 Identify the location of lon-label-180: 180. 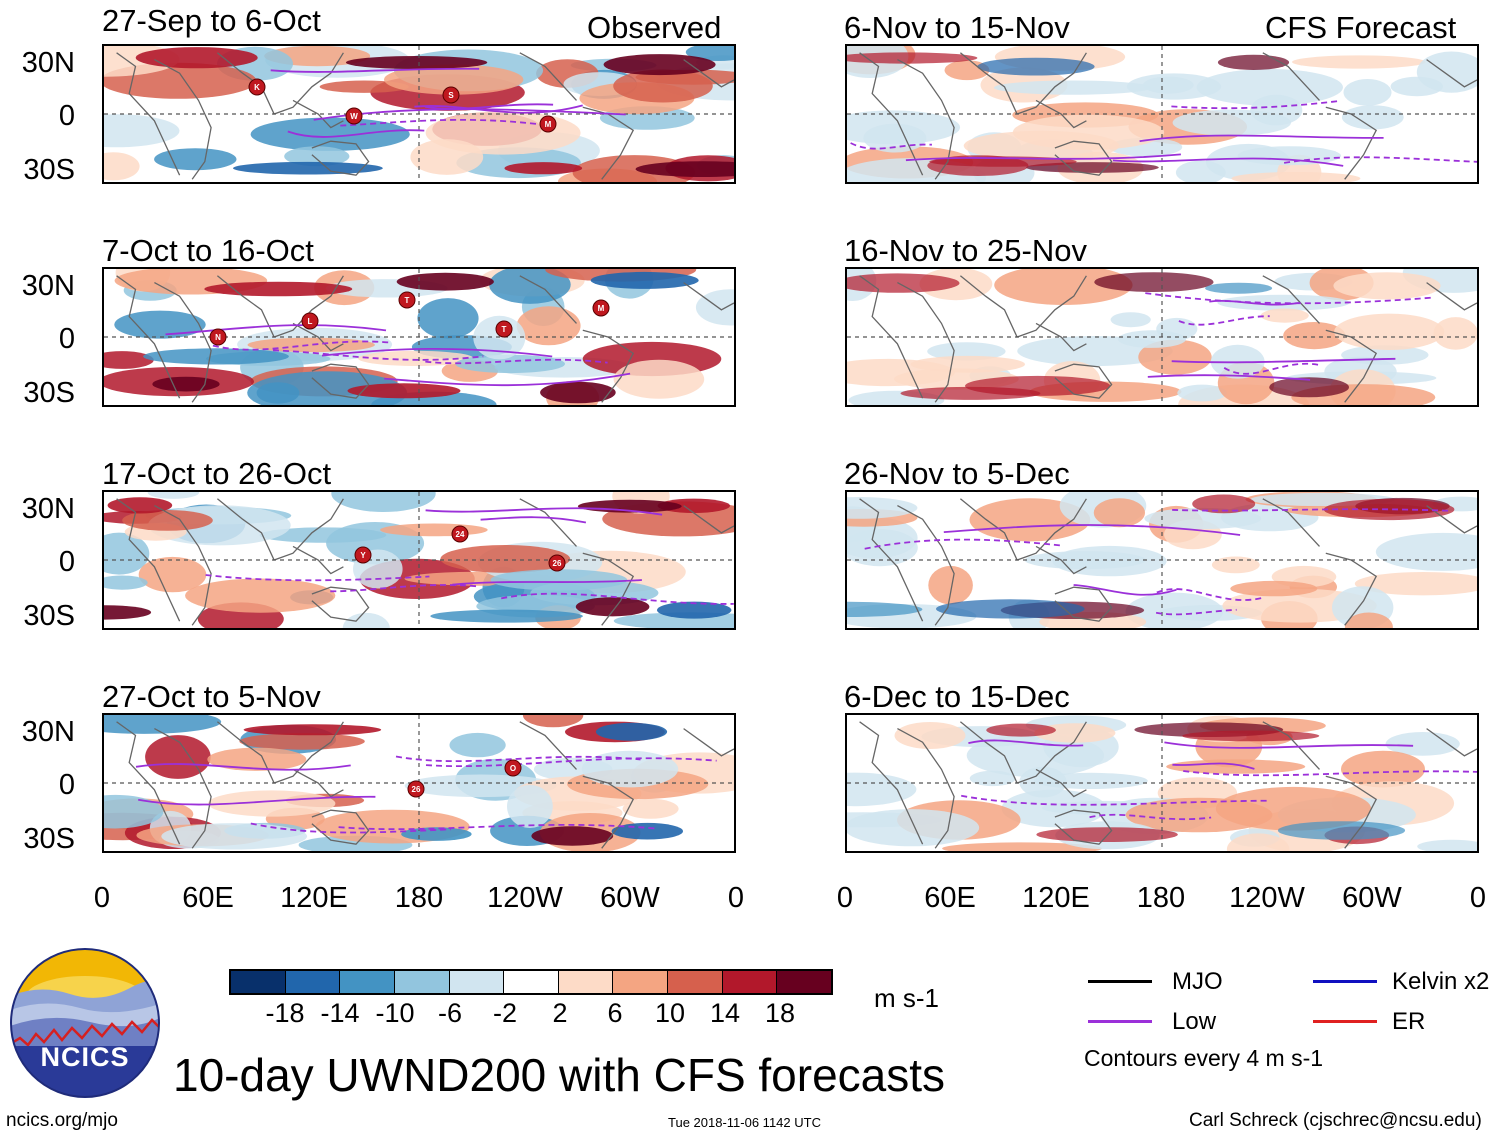
(419, 898).